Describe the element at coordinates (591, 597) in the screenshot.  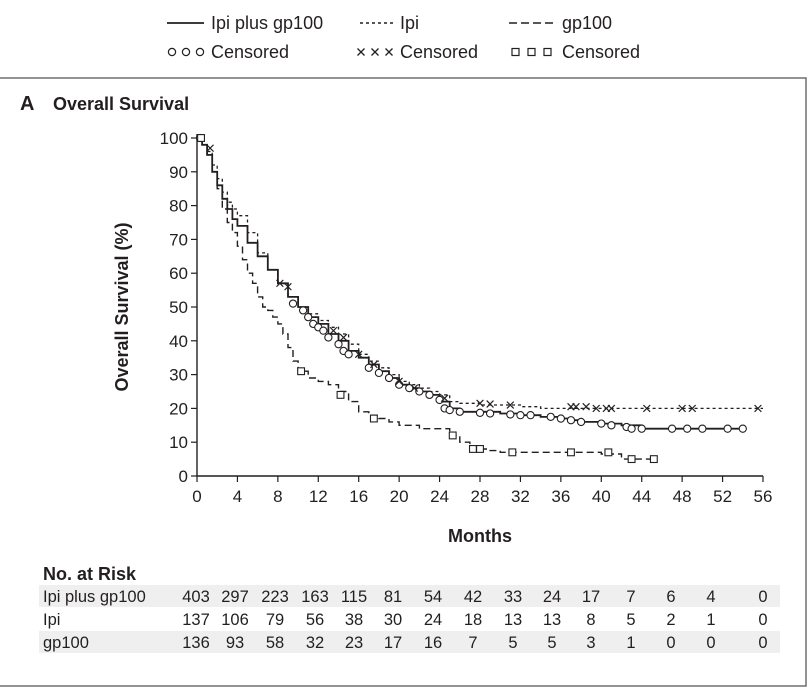
I see `risk-value-ipi-plus-gp100: 17` at that location.